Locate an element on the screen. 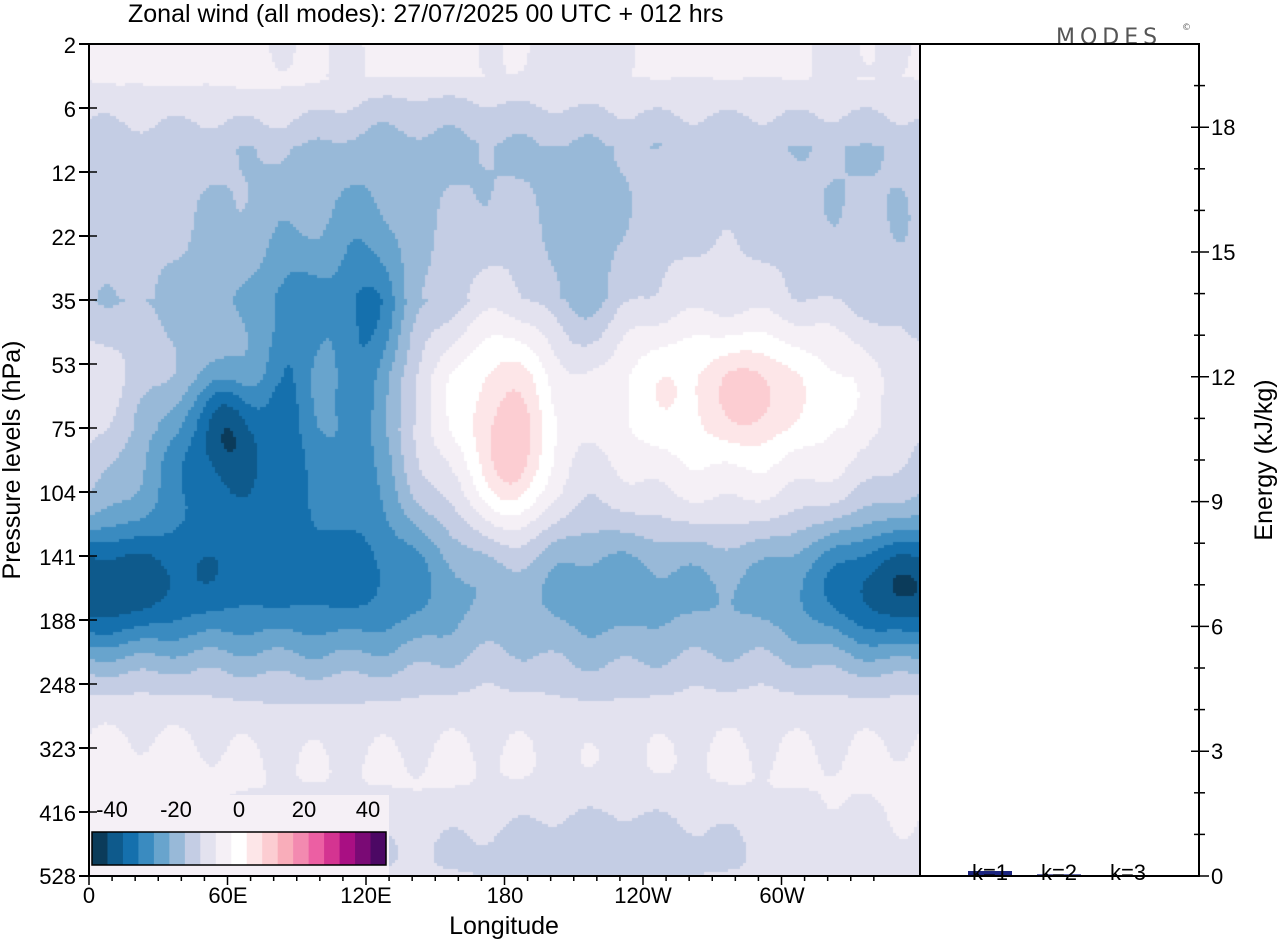  pressure-tick-label: 141 is located at coordinates (57, 557).